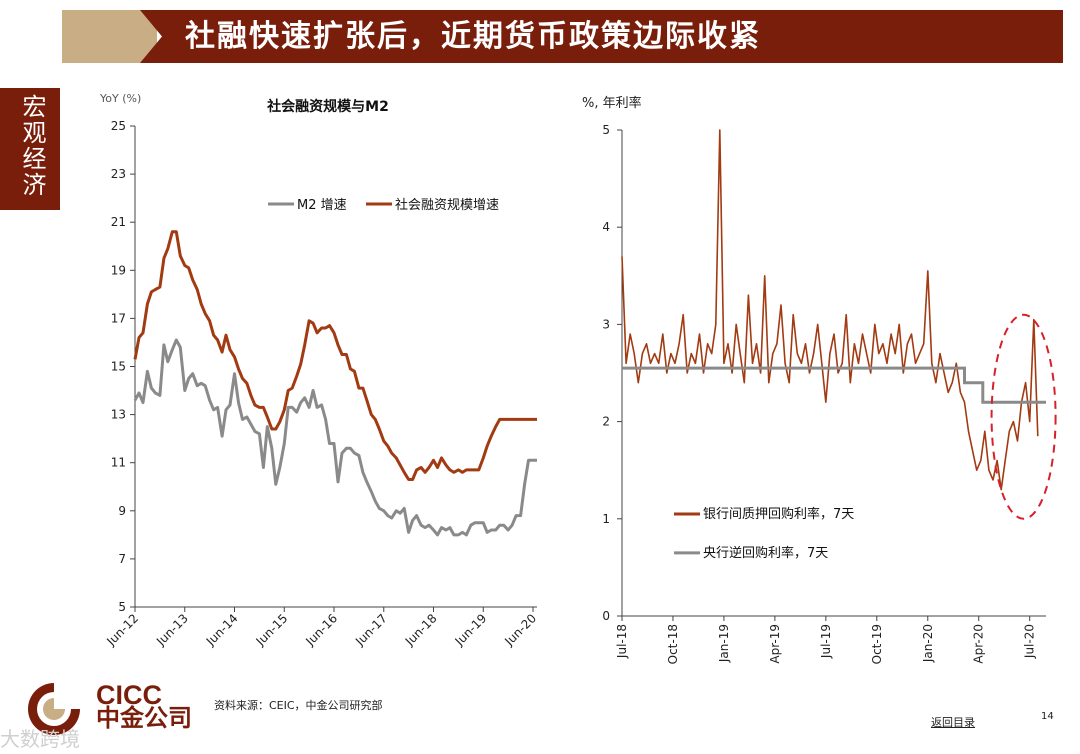 Image resolution: width=1080 pixels, height=754 pixels. What do you see at coordinates (1047, 716) in the screenshot?
I see `page-number: 14` at bounding box center [1047, 716].